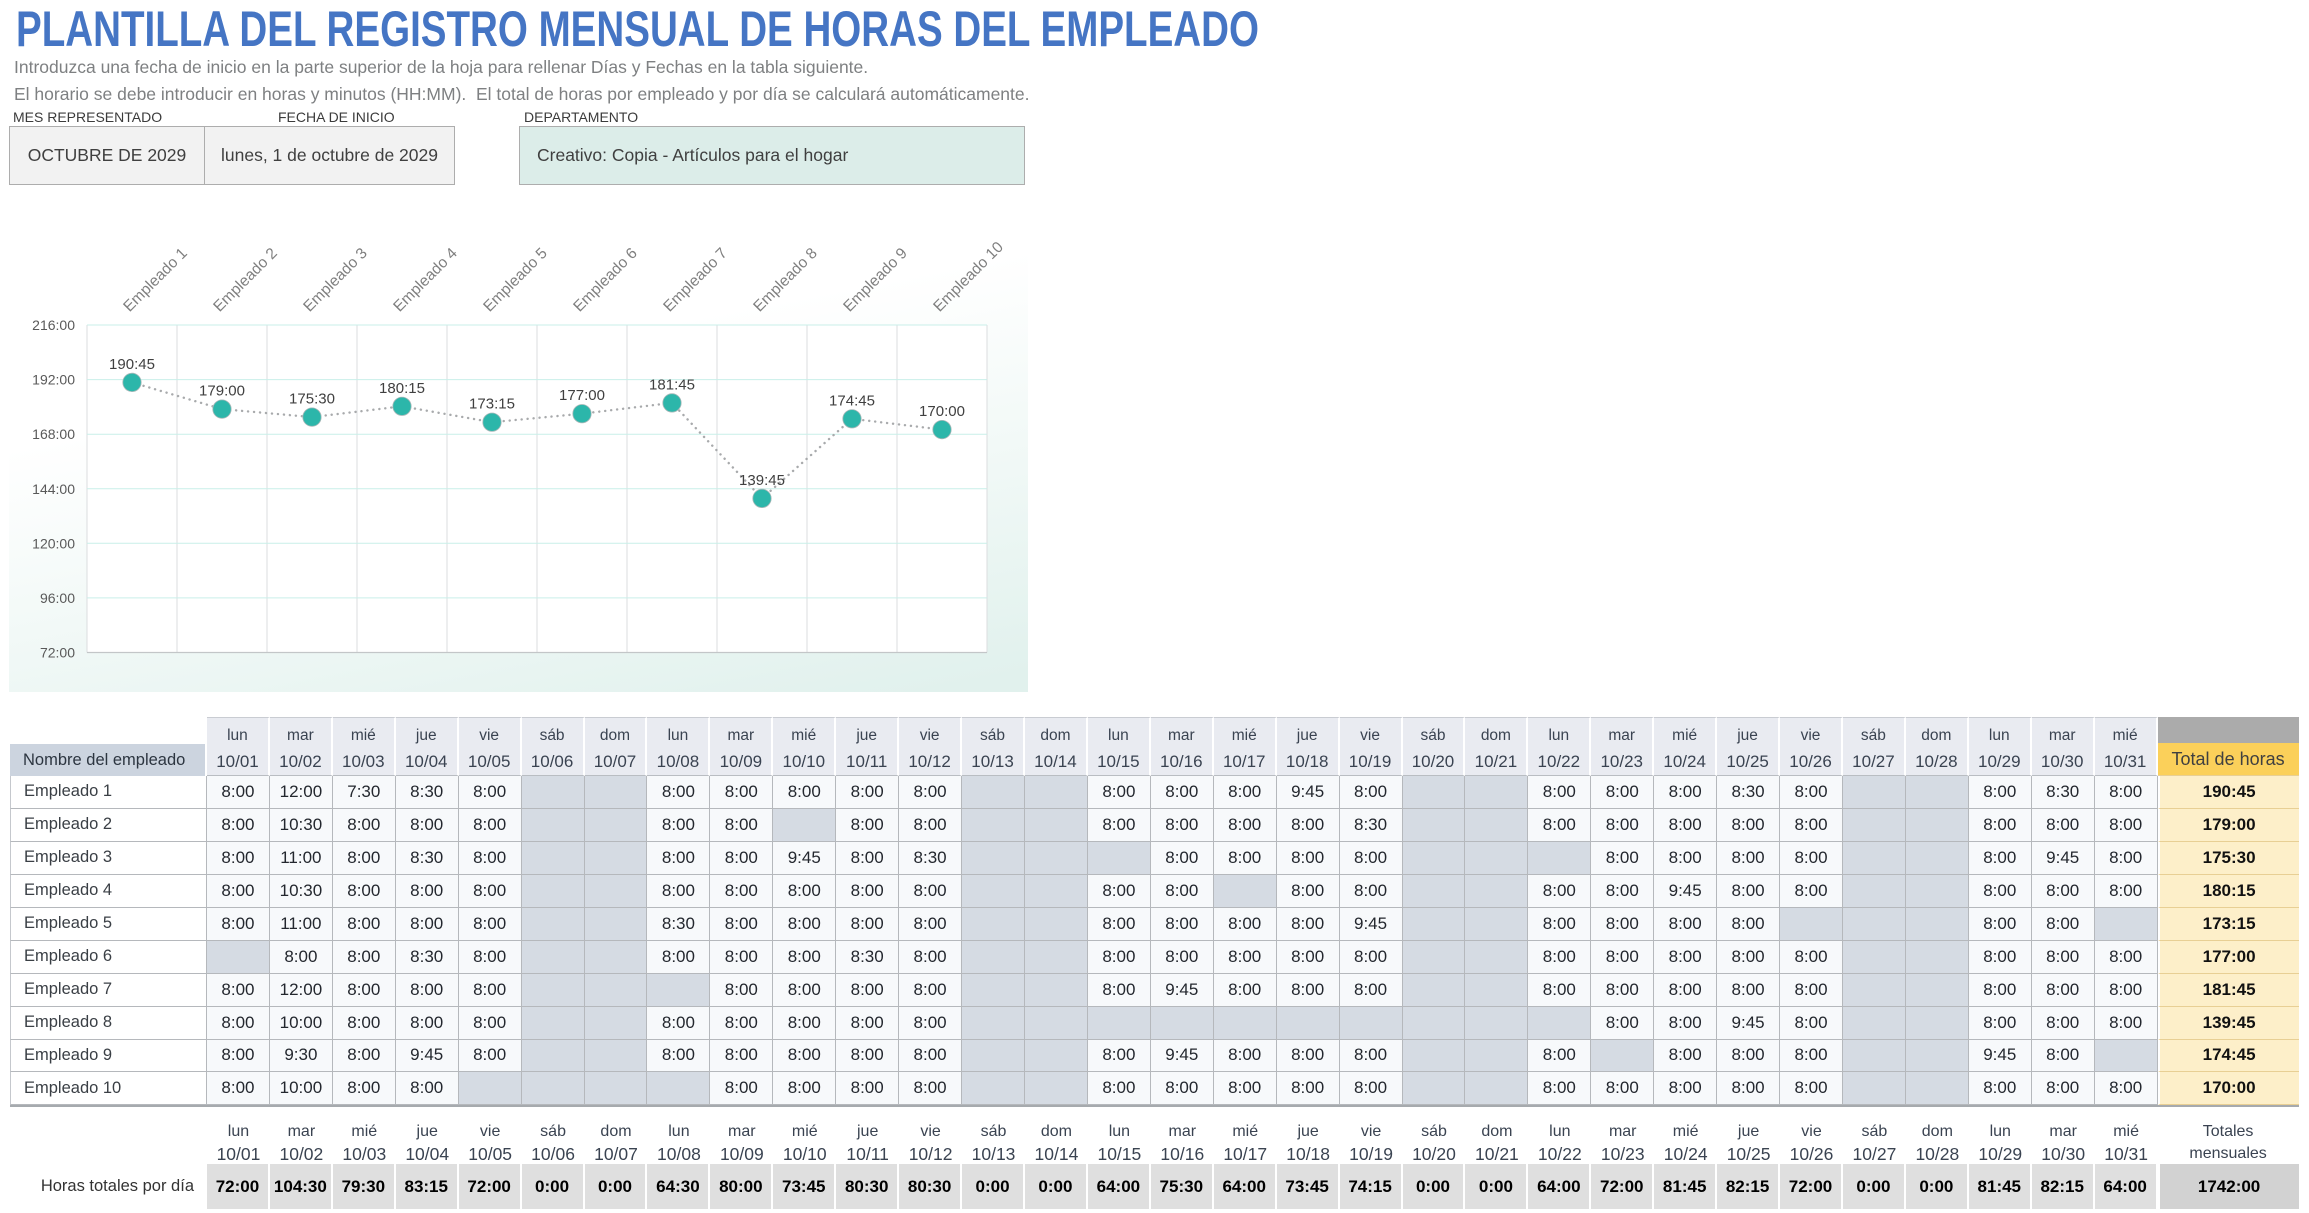 The image size is (2309, 1213). Describe the element at coordinates (53, 325) in the screenshot. I see `svg-text: 216:00` at that location.